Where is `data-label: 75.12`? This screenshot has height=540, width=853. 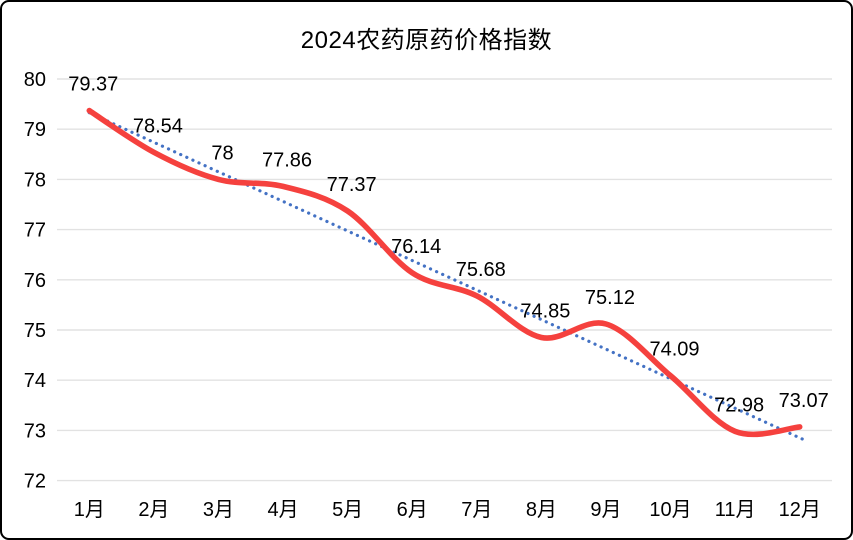
data-label: 75.12 is located at coordinates (610, 298).